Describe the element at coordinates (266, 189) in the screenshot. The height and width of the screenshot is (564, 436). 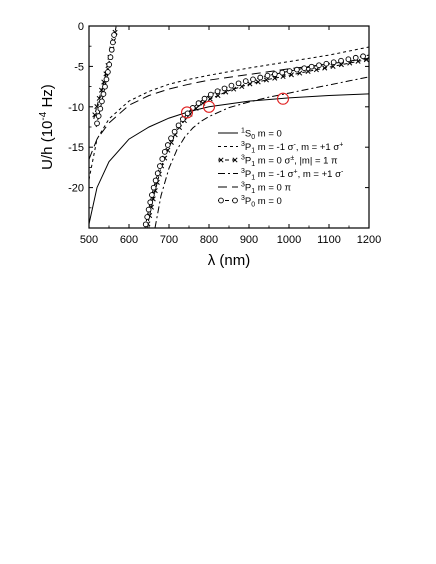
I see `legend-label-4: 3P1 m = 0 π` at that location.